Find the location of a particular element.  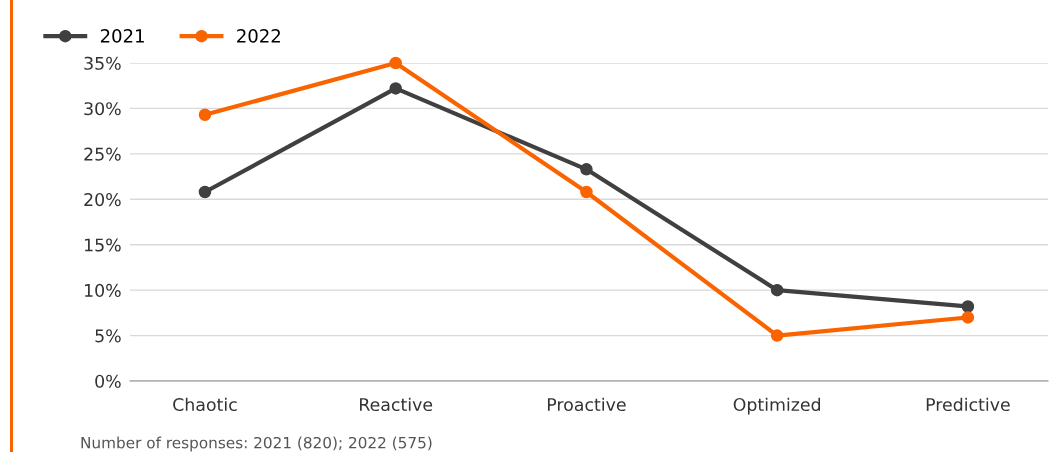

y-tick-label: 30% is located at coordinates (102, 109).